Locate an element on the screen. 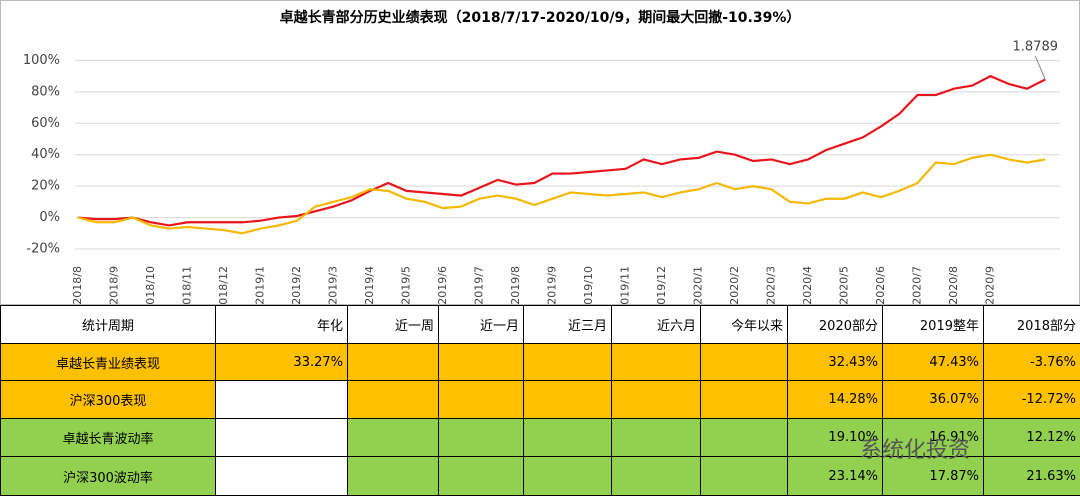  x-tick-label: 2020/5 is located at coordinates (844, 285).